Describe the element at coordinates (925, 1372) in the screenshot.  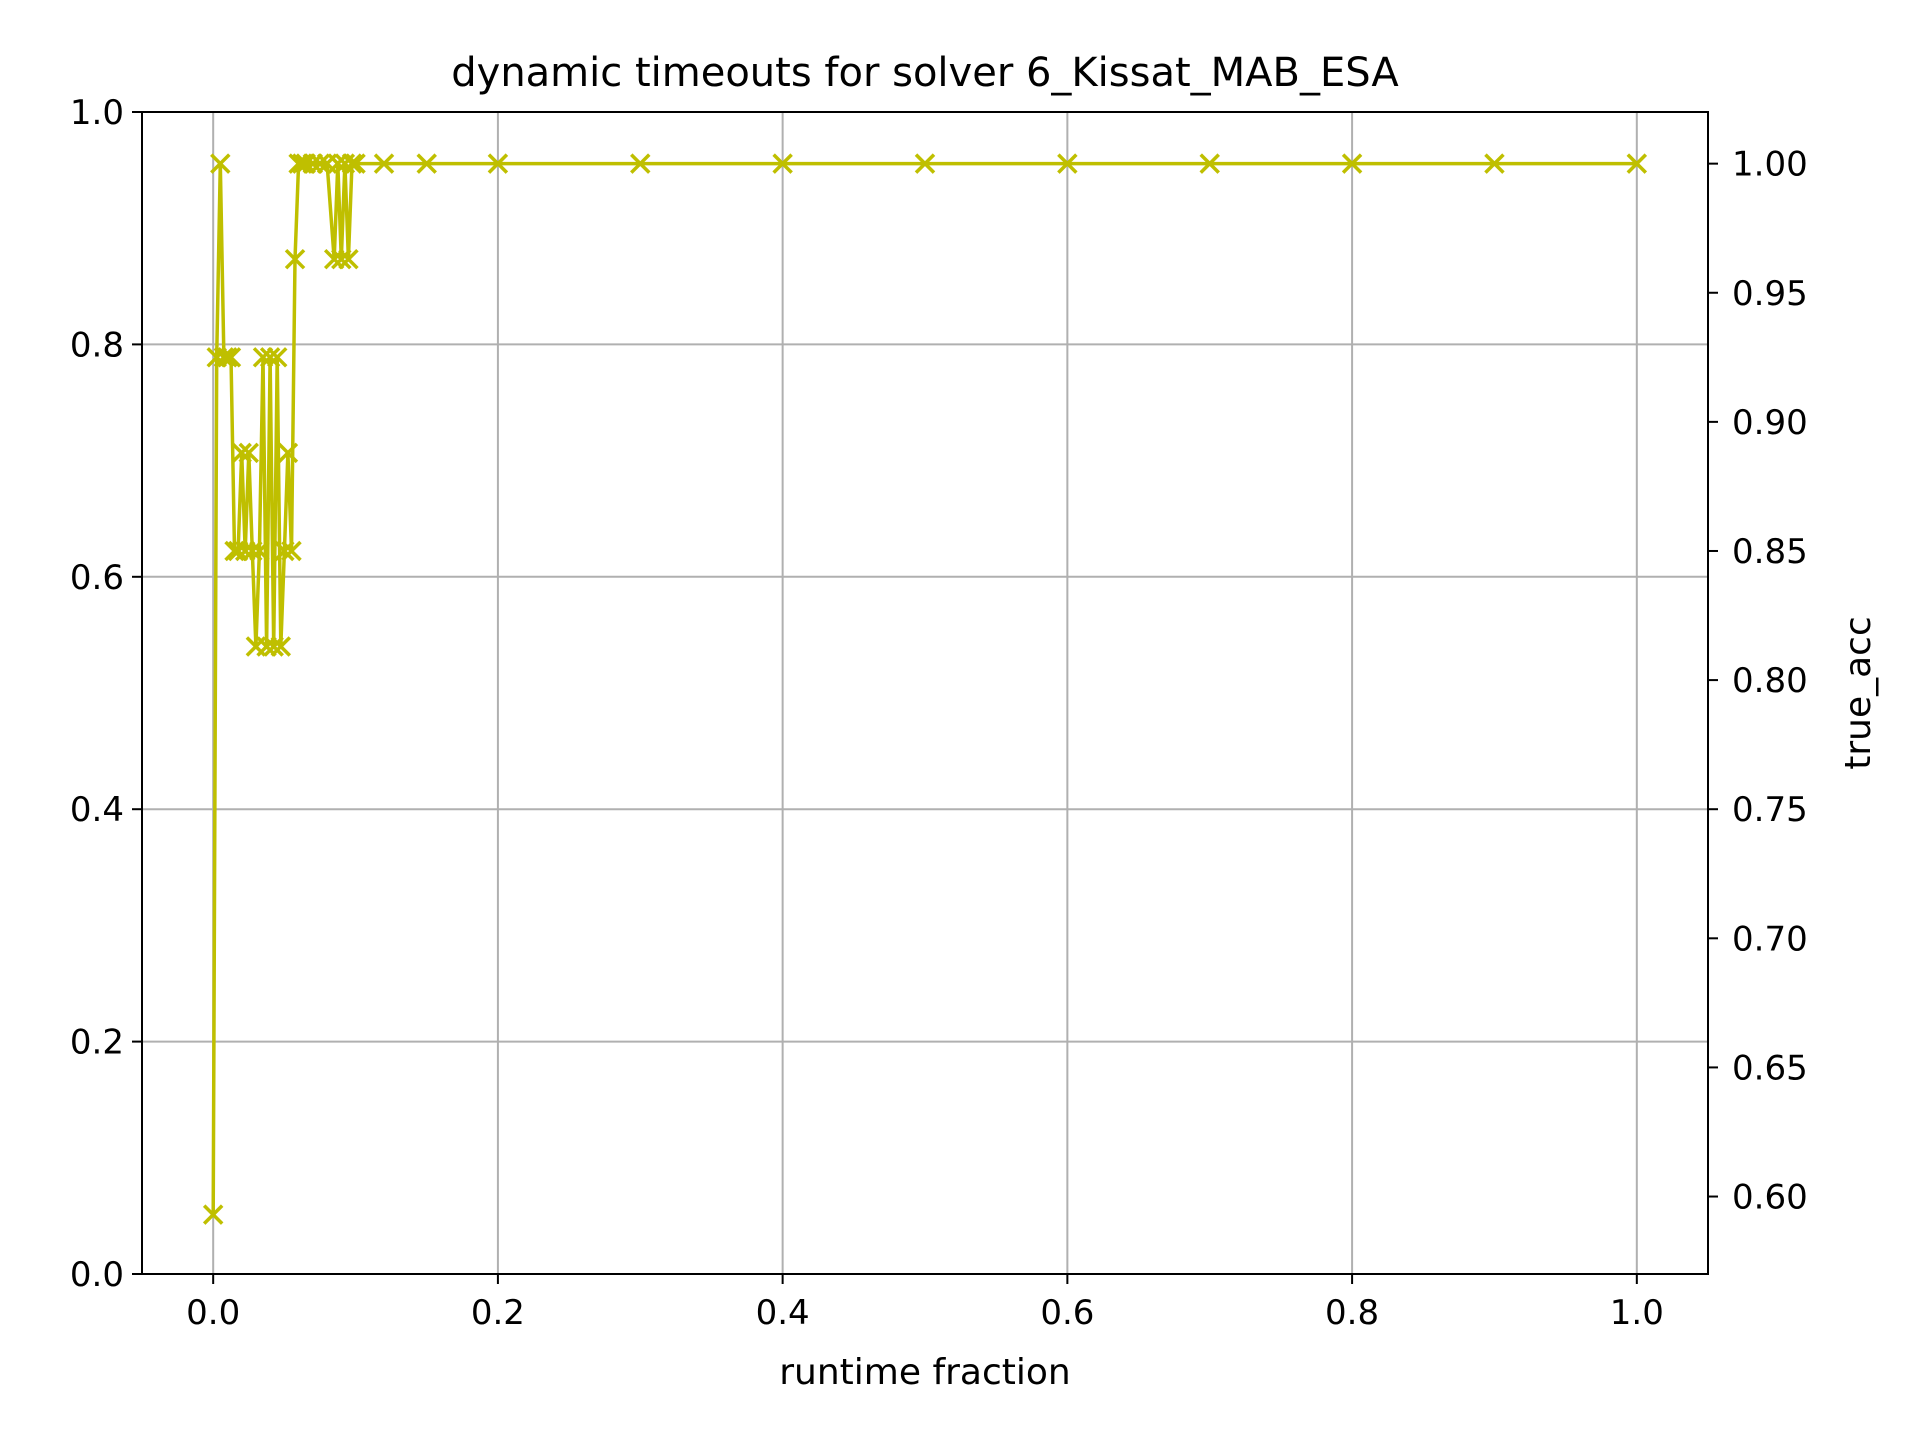
I see `x-axis-label: runtime fraction` at that location.